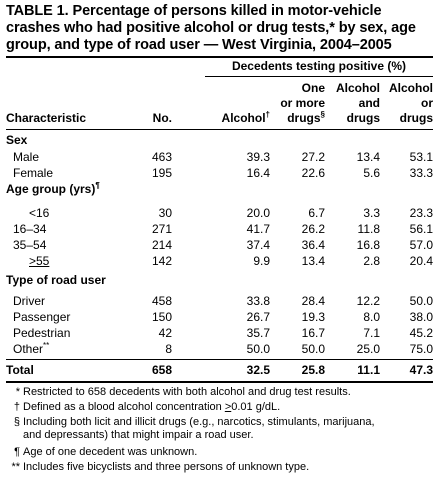 This screenshot has height=479, width=442. Describe the element at coordinates (371, 261) in the screenshot. I see `cell-alcohol-and-drugs: 2.8` at that location.